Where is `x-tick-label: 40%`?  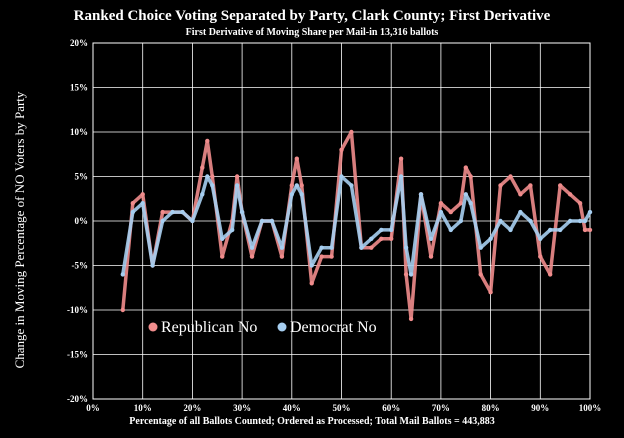 x-tick-label: 40% is located at coordinates (292, 408).